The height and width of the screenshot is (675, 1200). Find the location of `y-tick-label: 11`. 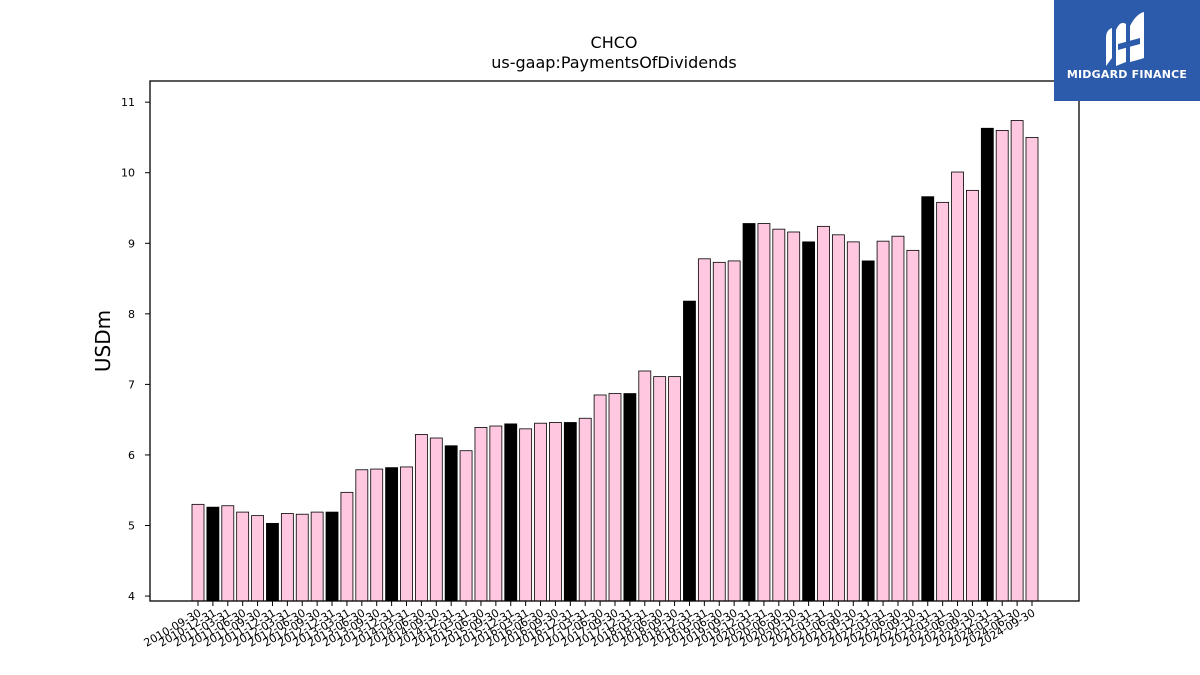

y-tick-label: 11 is located at coordinates (128, 102).